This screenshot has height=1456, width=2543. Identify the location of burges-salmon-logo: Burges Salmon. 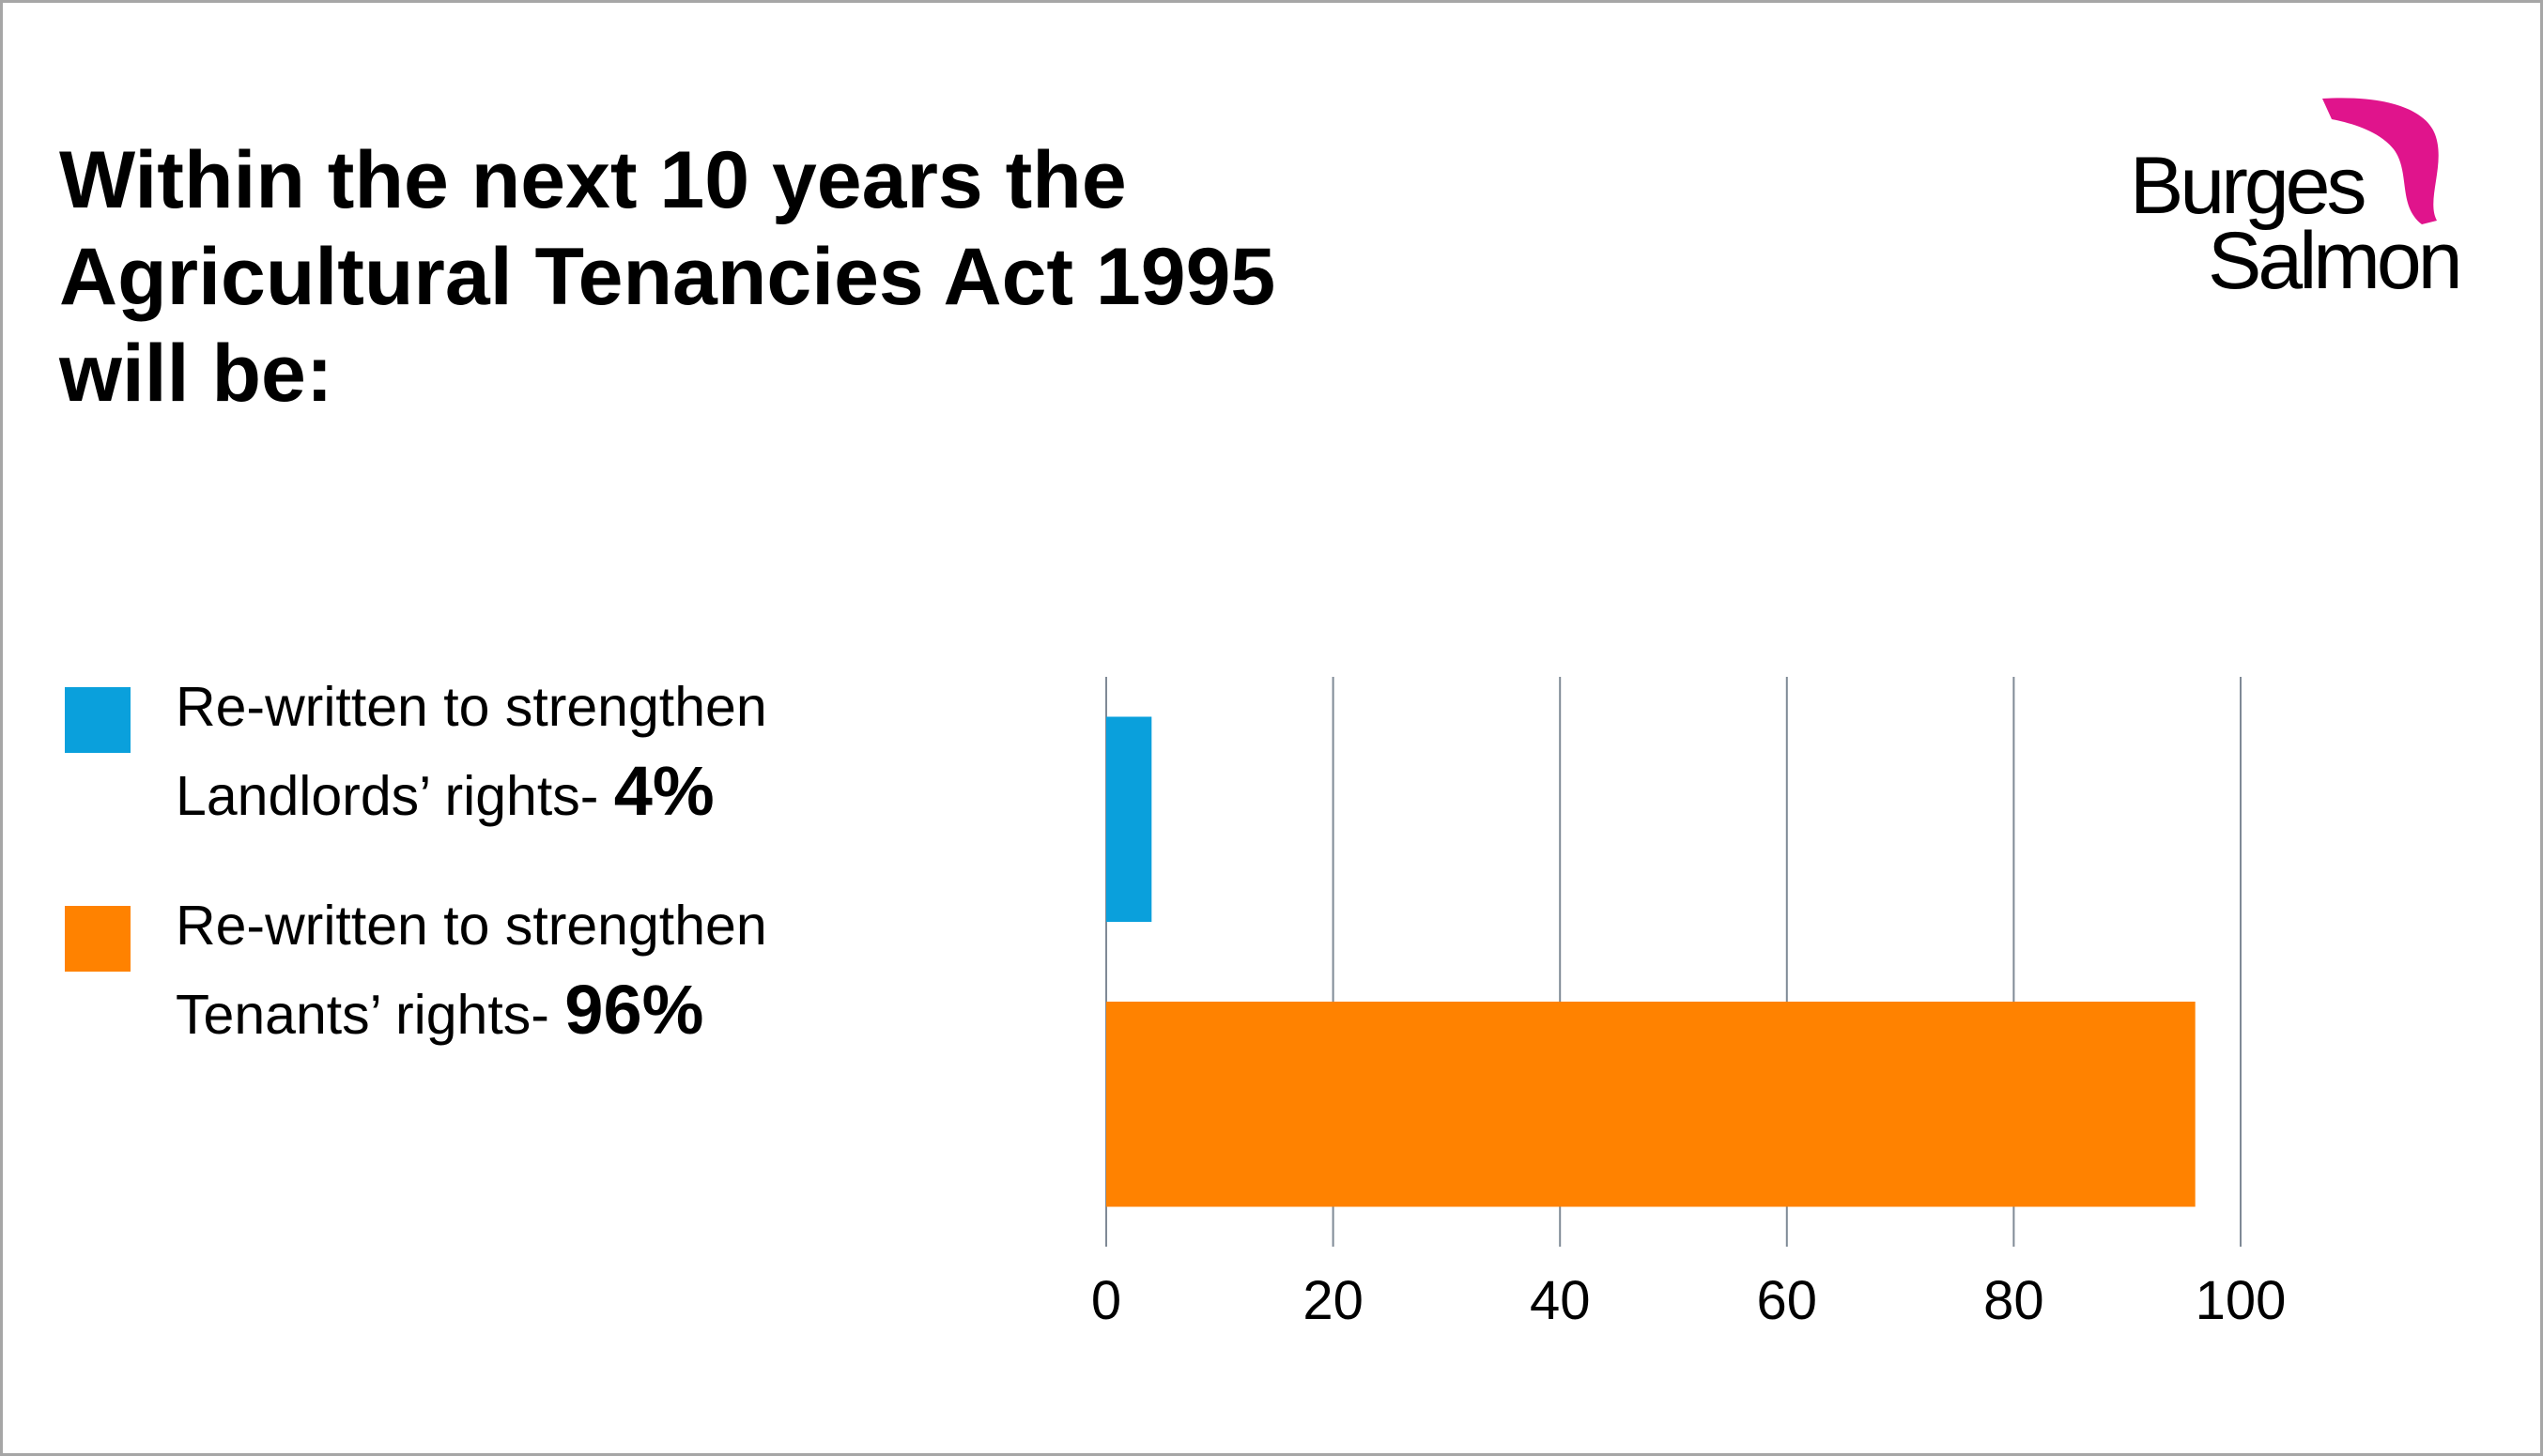
(2303, 197).